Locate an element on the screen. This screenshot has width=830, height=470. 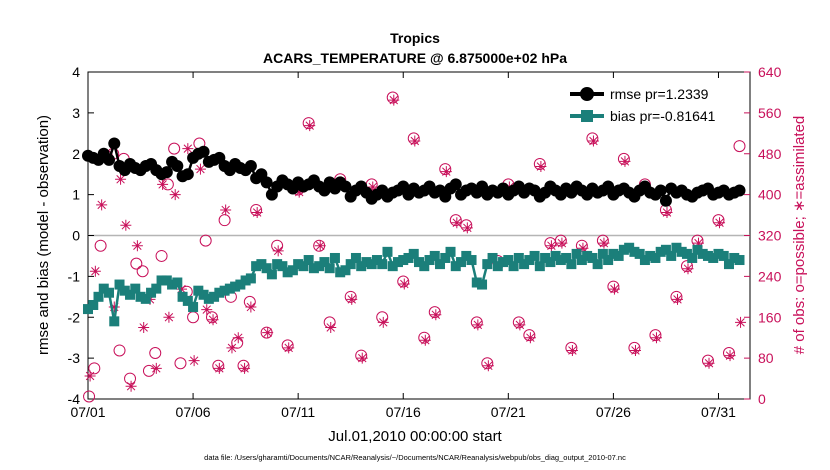
y2-tick-label: 0 is located at coordinates (762, 399).